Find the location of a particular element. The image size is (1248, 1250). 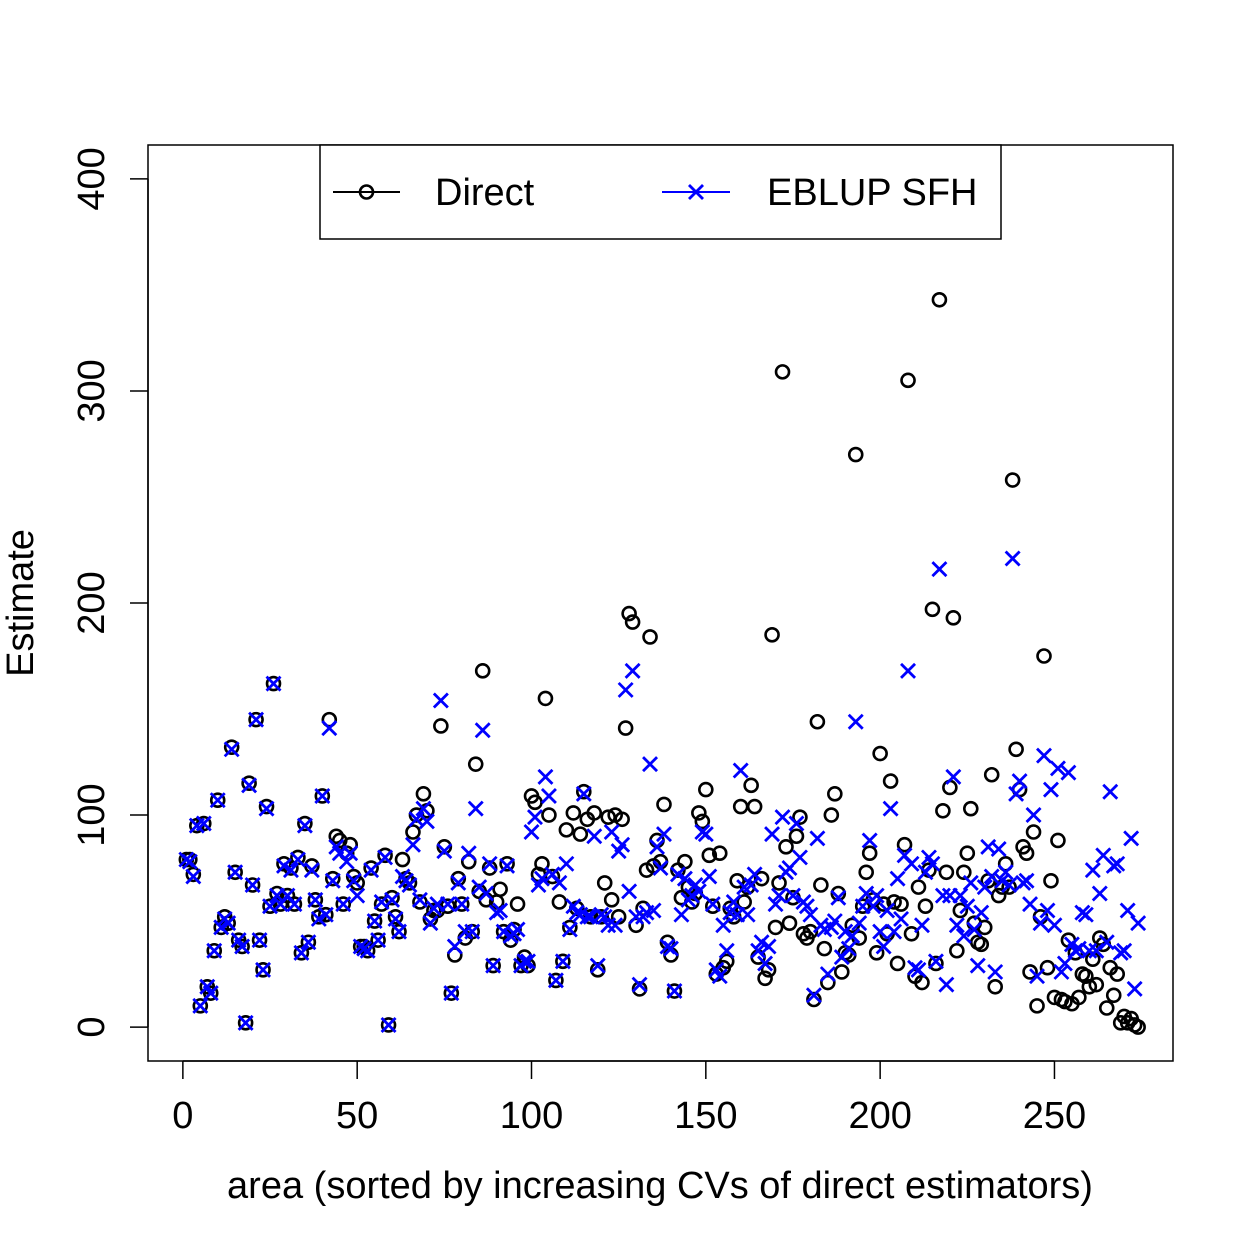

y-tick-label: 400 is located at coordinates (92, 178).